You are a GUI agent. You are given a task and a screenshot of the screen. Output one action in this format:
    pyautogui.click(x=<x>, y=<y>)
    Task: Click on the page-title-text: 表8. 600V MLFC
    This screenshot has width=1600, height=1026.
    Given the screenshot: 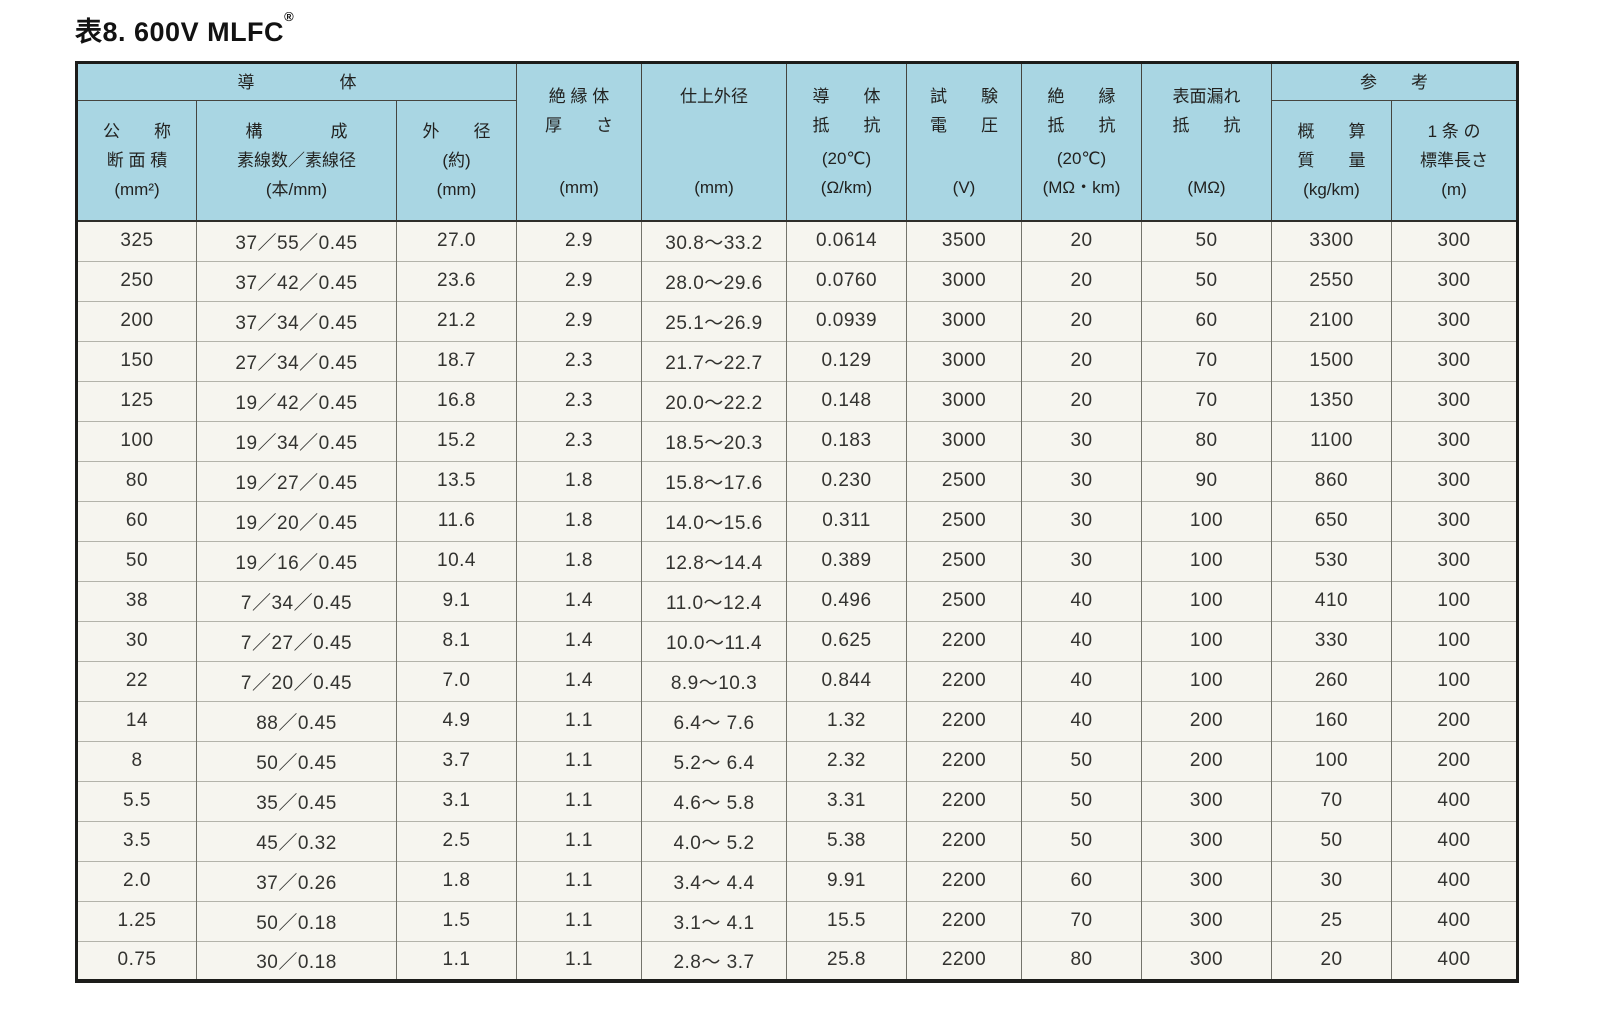 What is the action you would take?
    pyautogui.click(x=180, y=32)
    